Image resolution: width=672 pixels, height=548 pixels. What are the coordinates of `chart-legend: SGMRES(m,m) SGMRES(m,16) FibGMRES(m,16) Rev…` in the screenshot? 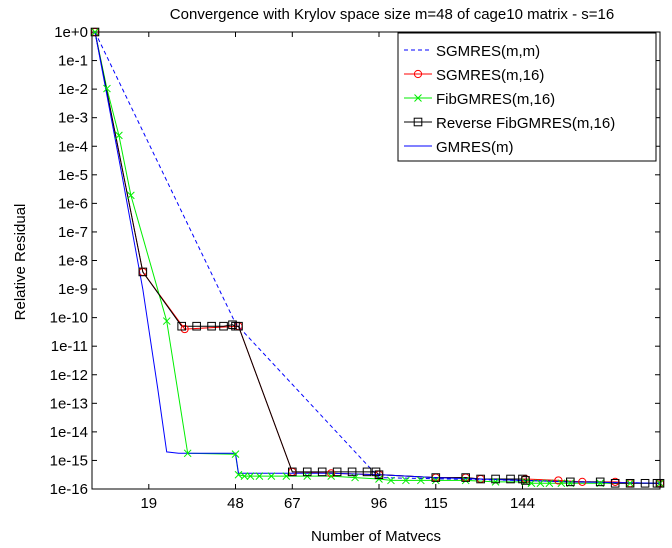 It's located at (527, 97).